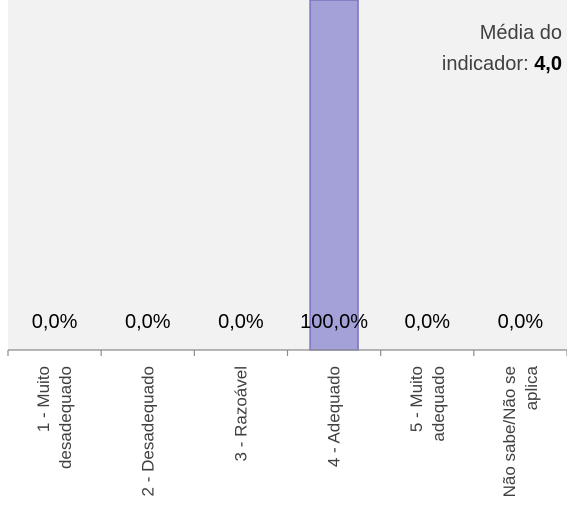 This screenshot has height=526, width=567. I want to click on category-label-5-line-1: 5 - Muito, so click(416, 399).